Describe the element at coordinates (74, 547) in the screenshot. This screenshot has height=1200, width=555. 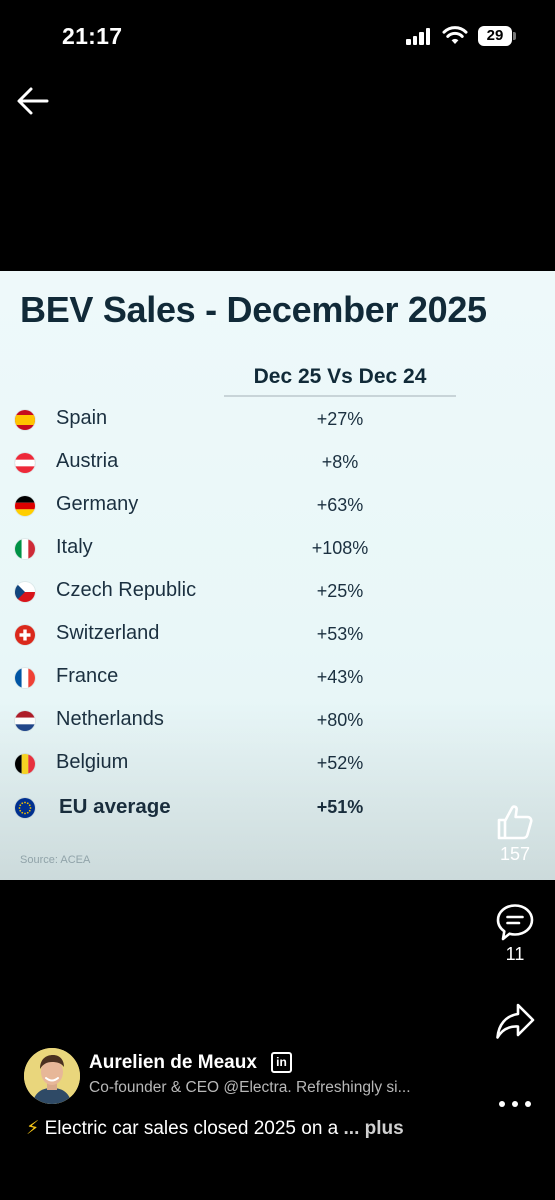
I see `country-name: Italy` at that location.